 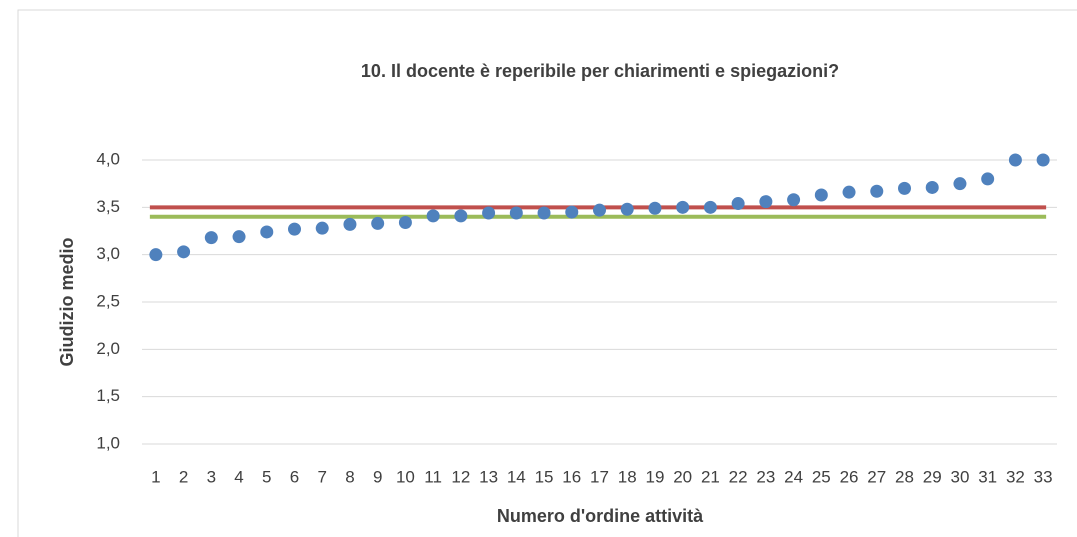 What do you see at coordinates (849, 476) in the screenshot?
I see `x-tick-label: 26` at bounding box center [849, 476].